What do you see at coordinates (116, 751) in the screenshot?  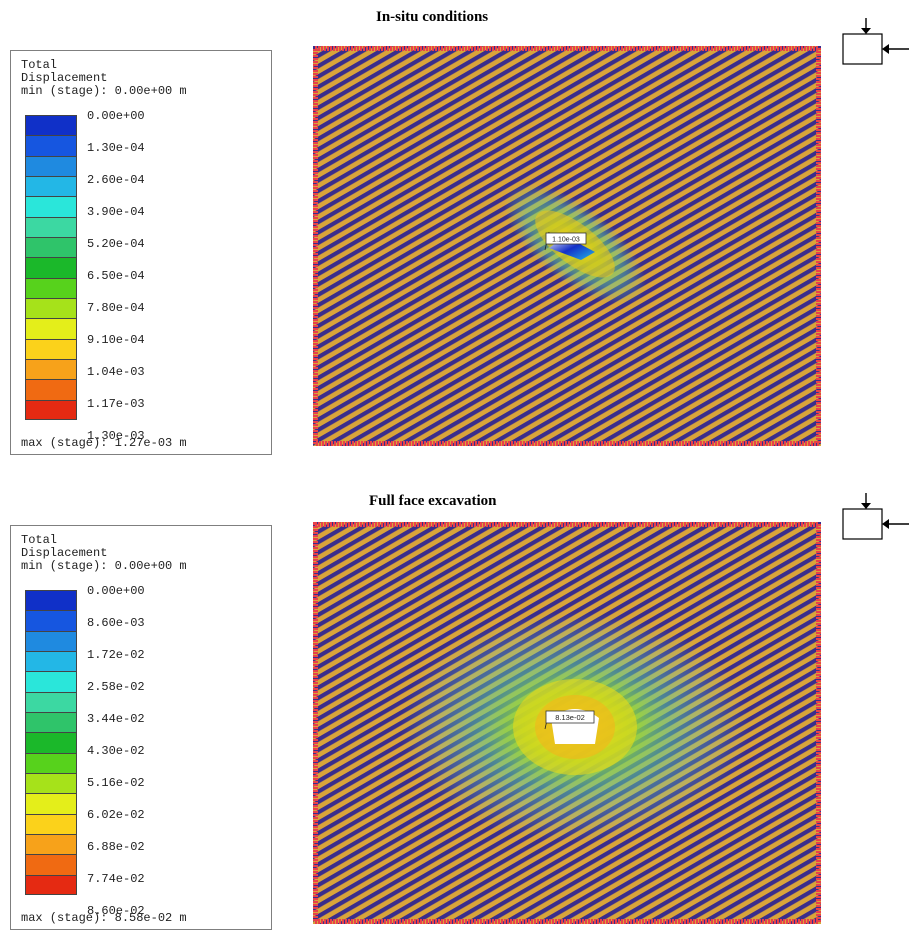 I see `legend-tick-label: 4.30e-02` at bounding box center [116, 751].